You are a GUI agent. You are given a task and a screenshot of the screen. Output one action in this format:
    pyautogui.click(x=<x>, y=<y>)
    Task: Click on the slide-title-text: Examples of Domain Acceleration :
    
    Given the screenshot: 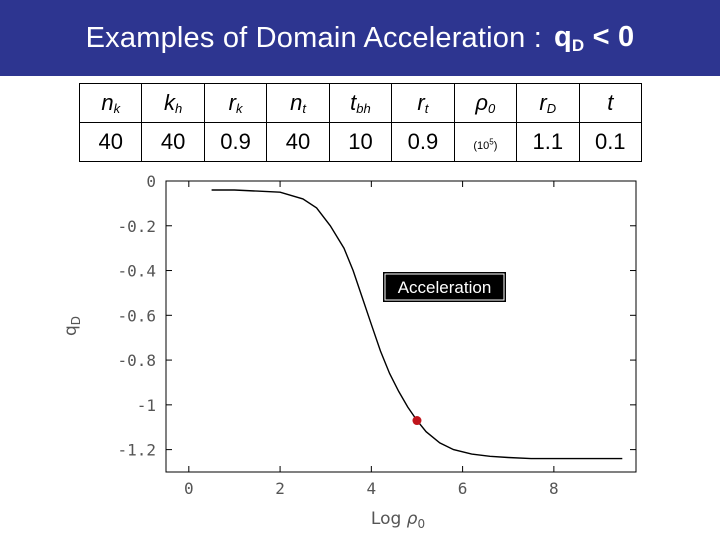 What is the action you would take?
    pyautogui.click(x=313, y=37)
    